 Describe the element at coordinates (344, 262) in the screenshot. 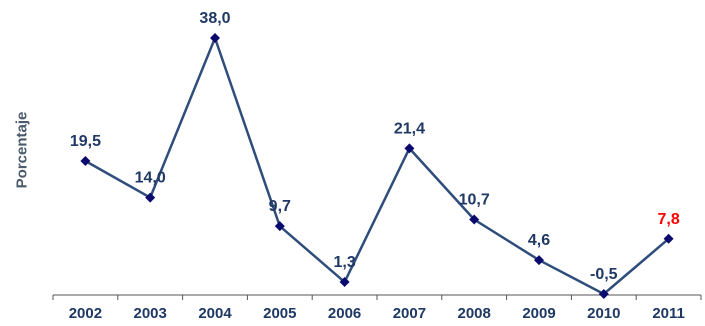

I see `data-label: 1,3` at that location.